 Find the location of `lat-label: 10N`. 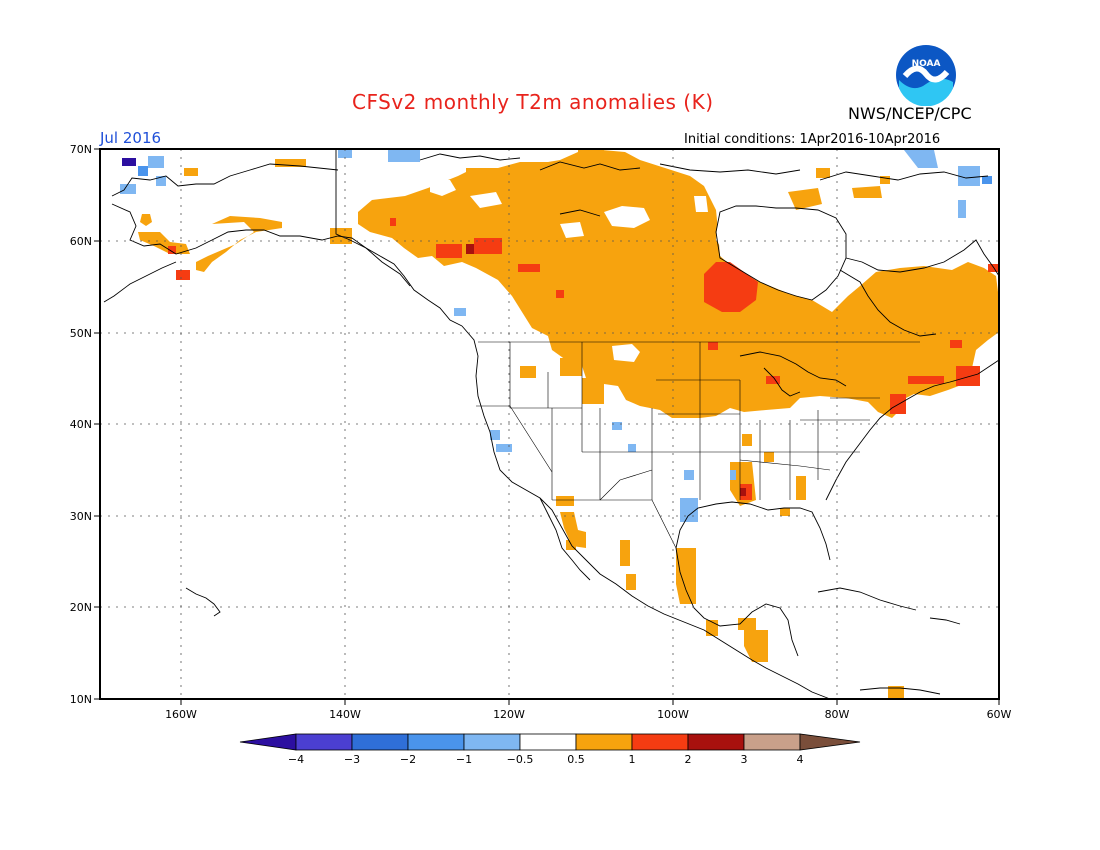

lat-label: 10N is located at coordinates (81, 699).